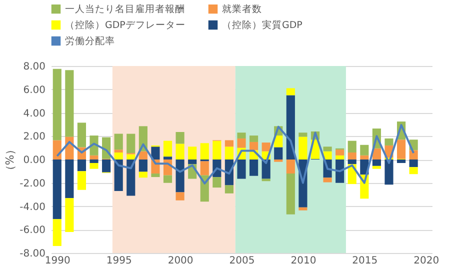 The height and width of the screenshot is (269, 450). I want to click on legend-label: 就業者数, so click(242, 9).